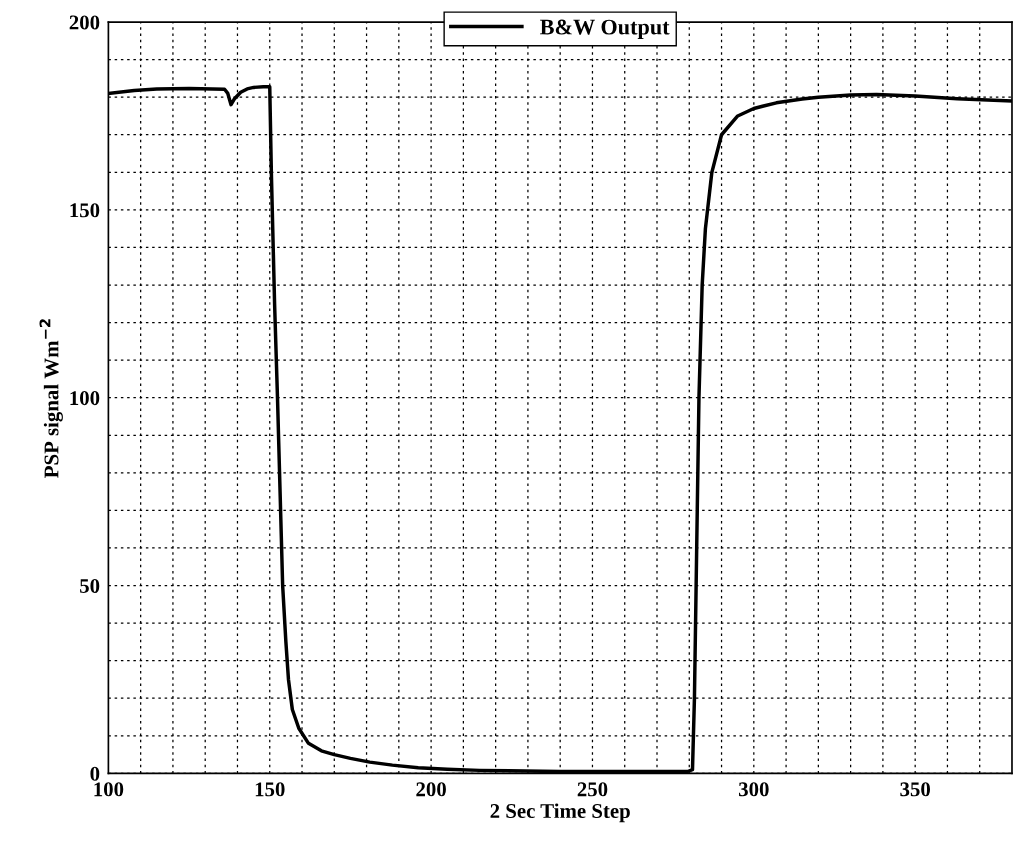  What do you see at coordinates (95, 773) in the screenshot?
I see `y-tick-label: 0` at bounding box center [95, 773].